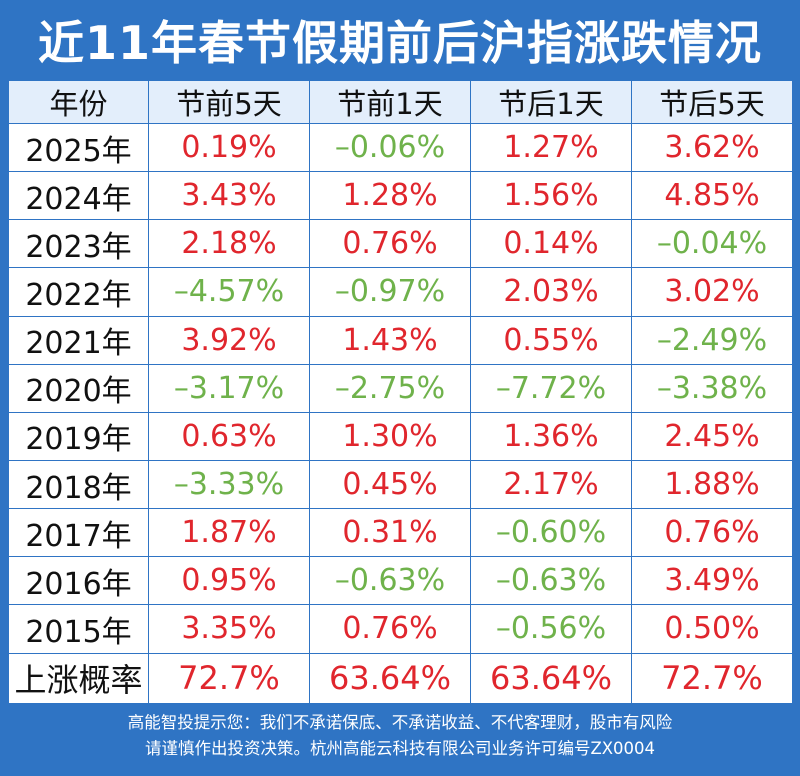  Describe the element at coordinates (229, 340) in the screenshot. I see `value-cell: 3.92%` at that location.